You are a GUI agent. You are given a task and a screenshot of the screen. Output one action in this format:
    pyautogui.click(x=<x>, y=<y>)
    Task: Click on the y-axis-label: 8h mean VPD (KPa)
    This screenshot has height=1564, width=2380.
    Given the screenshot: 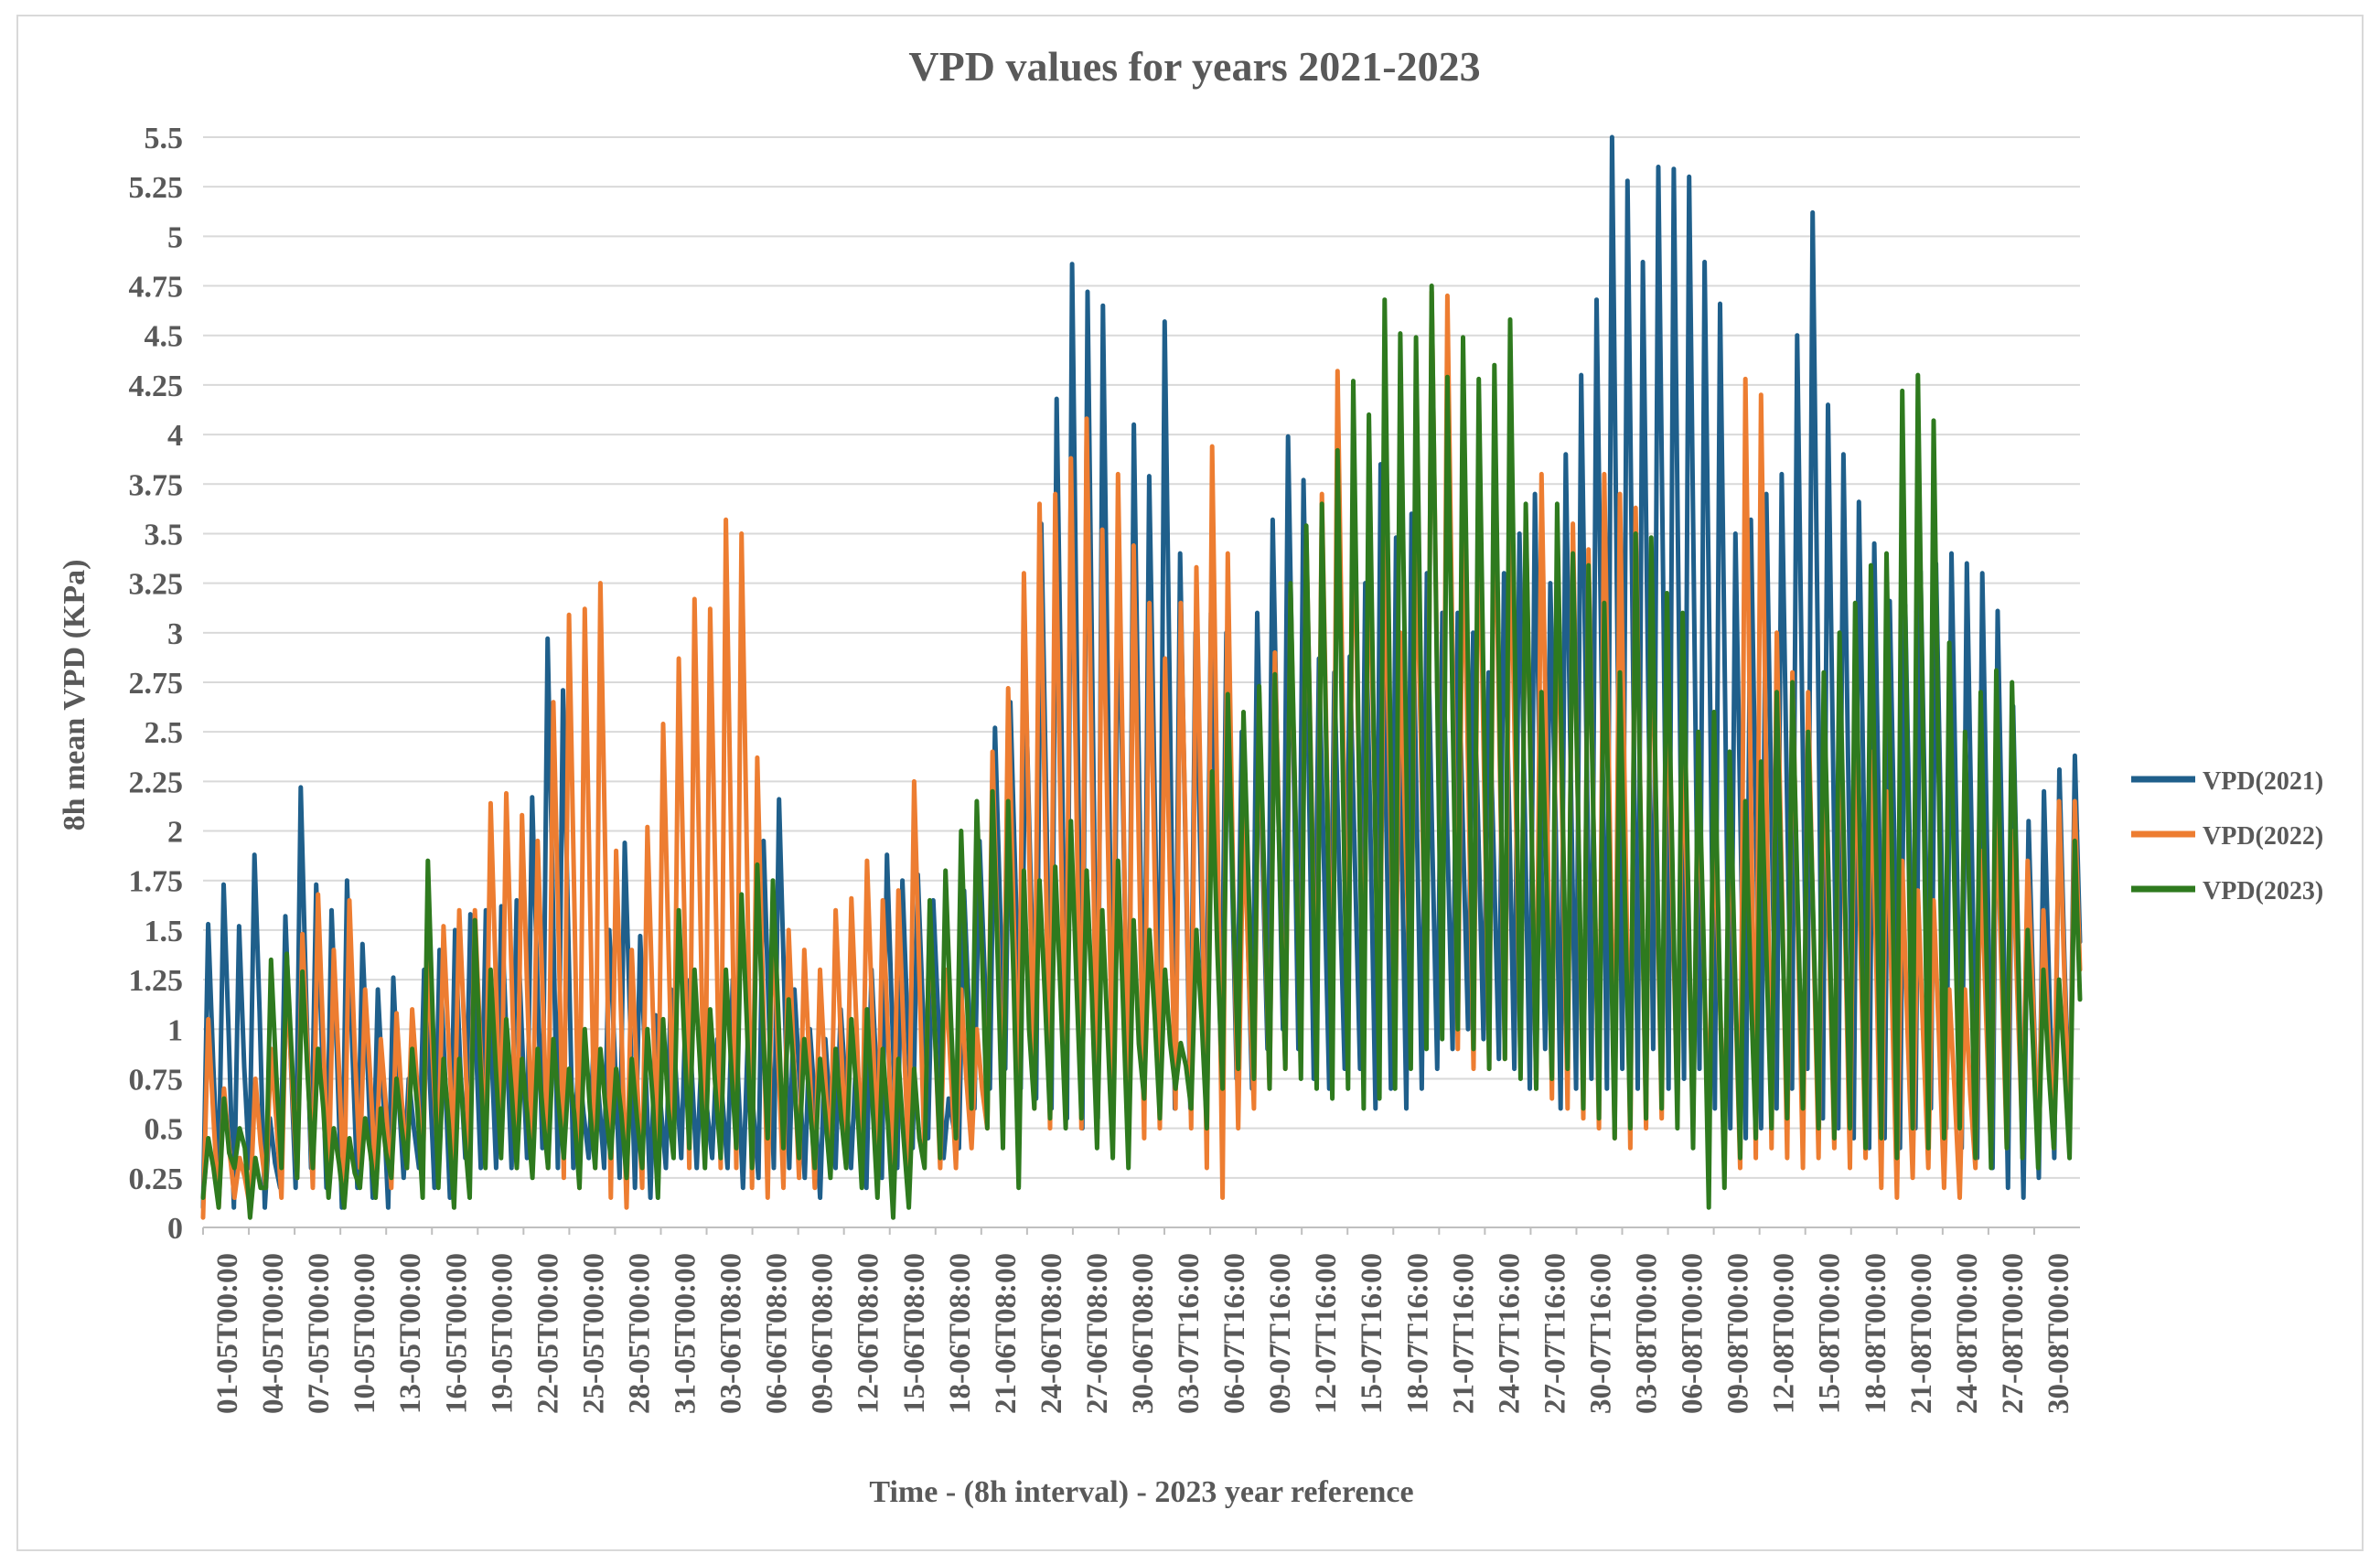 What is the action you would take?
    pyautogui.click(x=74, y=695)
    